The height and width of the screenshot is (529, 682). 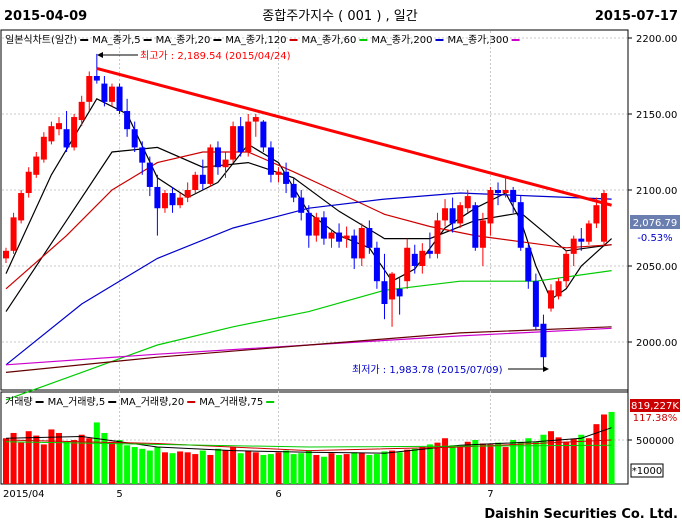 I want to click on low-arrowhead-icon, so click(x=546, y=369).